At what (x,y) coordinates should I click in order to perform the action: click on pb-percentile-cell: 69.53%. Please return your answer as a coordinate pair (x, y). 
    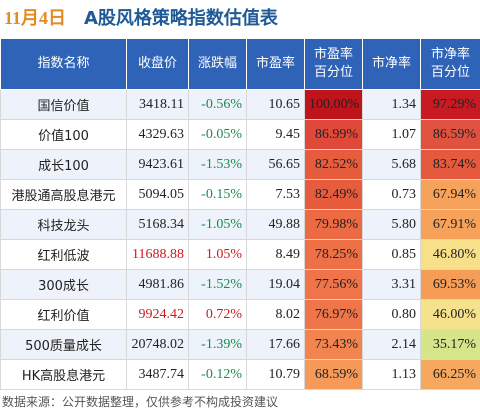
    Looking at the image, I should click on (450, 284).